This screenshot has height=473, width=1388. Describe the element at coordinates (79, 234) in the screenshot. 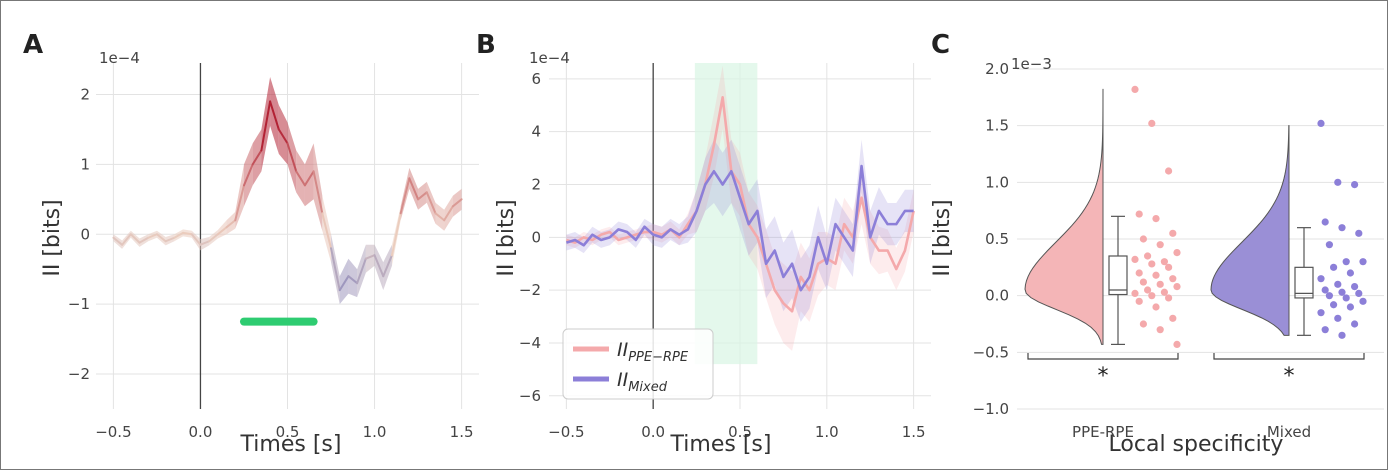

I see `panel-a-yticks: −2 −1 0 1 2` at that location.